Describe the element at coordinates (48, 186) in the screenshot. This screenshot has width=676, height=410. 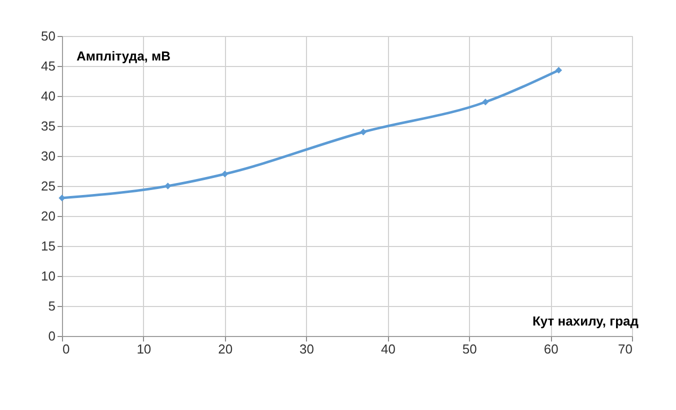
I see `y-tick-label: 25` at that location.